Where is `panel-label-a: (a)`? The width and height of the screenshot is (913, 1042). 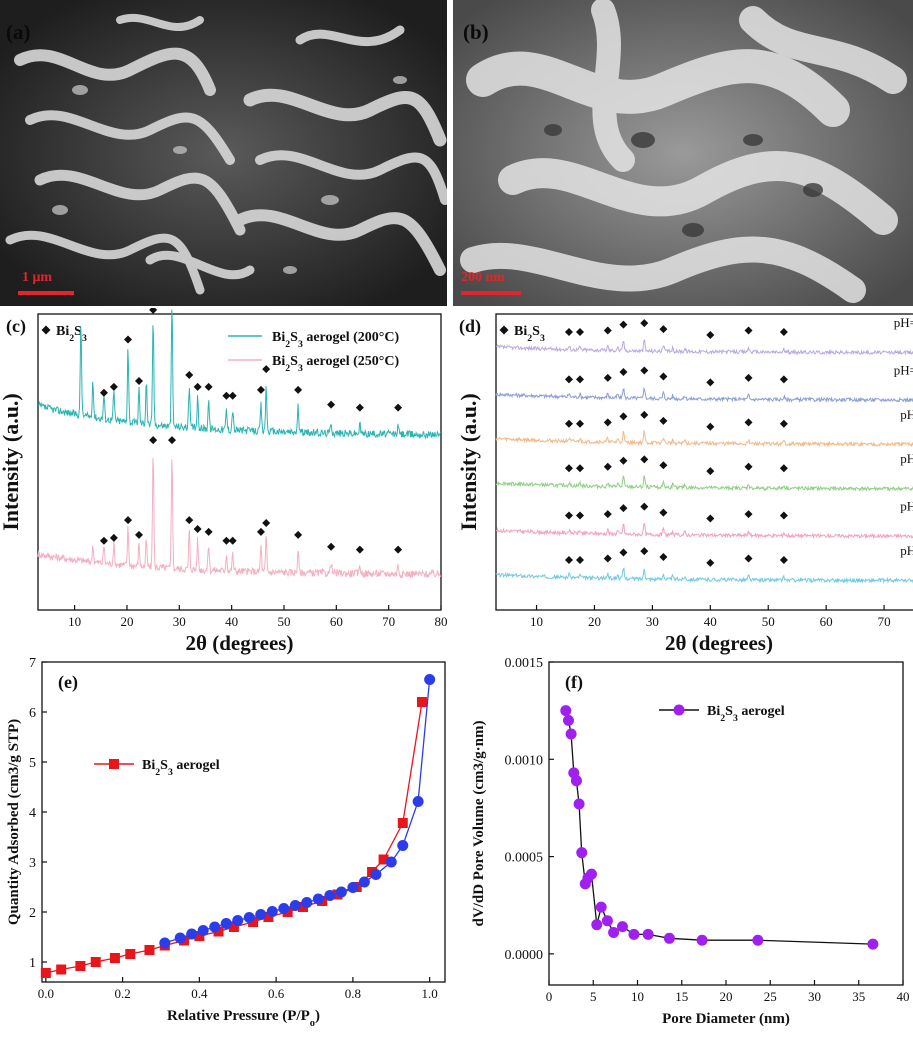
panel-label-a: (a) is located at coordinates (18, 32).